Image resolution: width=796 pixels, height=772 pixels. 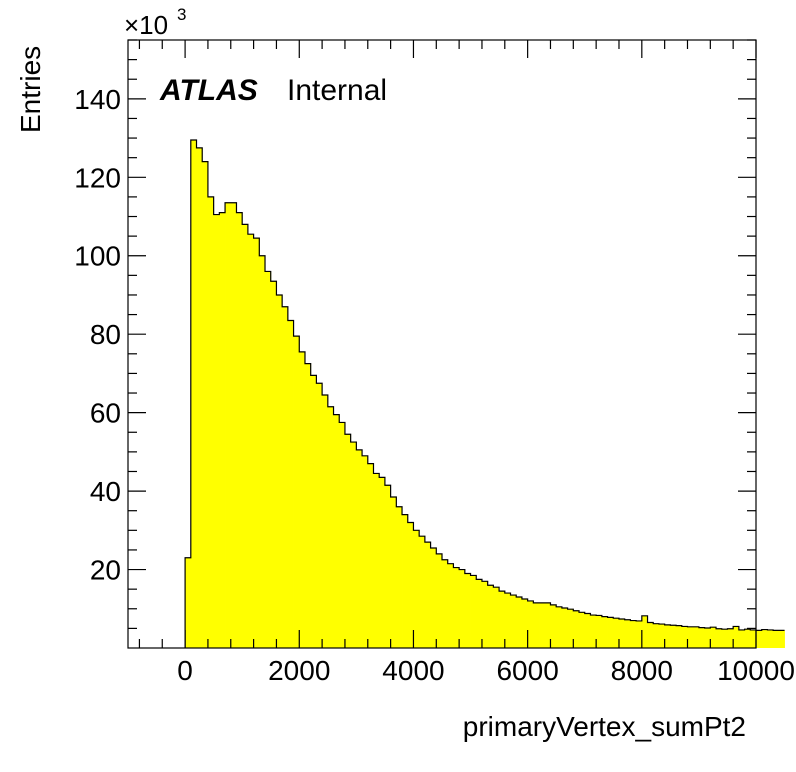 What do you see at coordinates (413, 670) in the screenshot?
I see `x-tick-label: 4000` at bounding box center [413, 670].